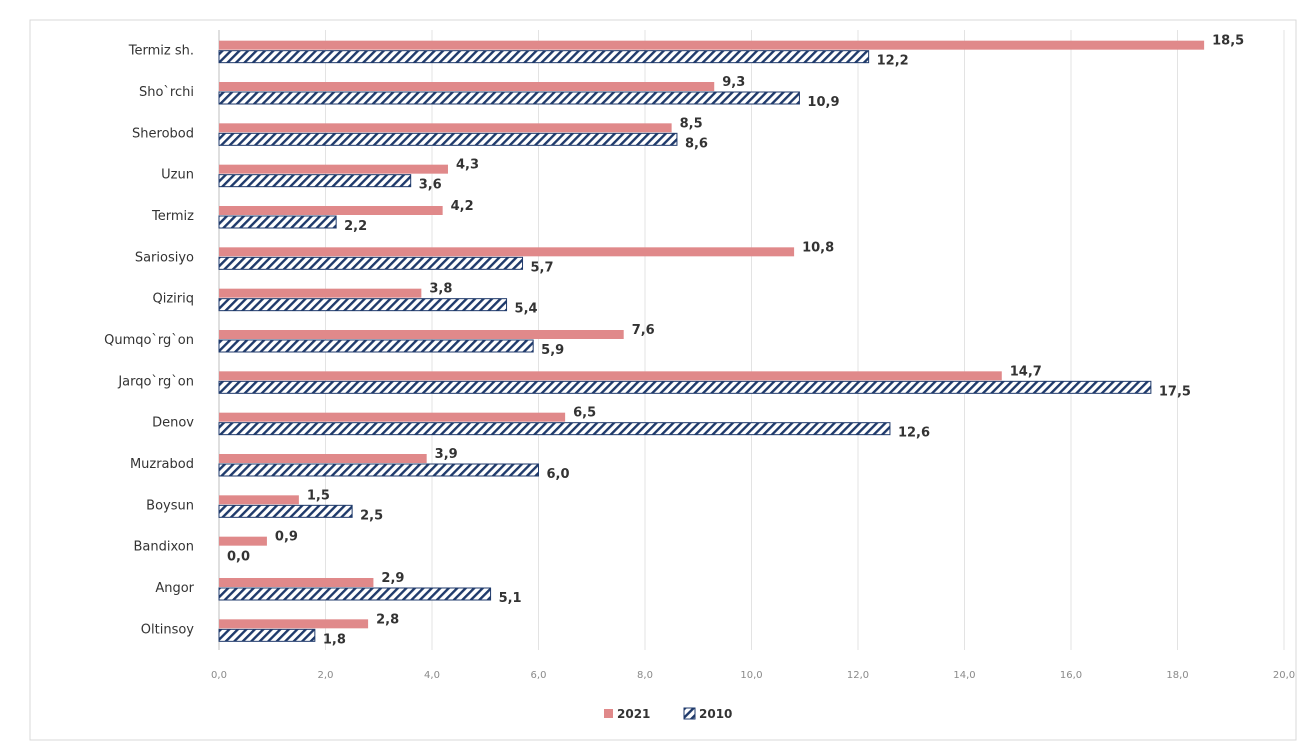 This screenshot has height=751, width=1304. What do you see at coordinates (173, 423) in the screenshot?
I see `category-label: Denov` at bounding box center [173, 423].